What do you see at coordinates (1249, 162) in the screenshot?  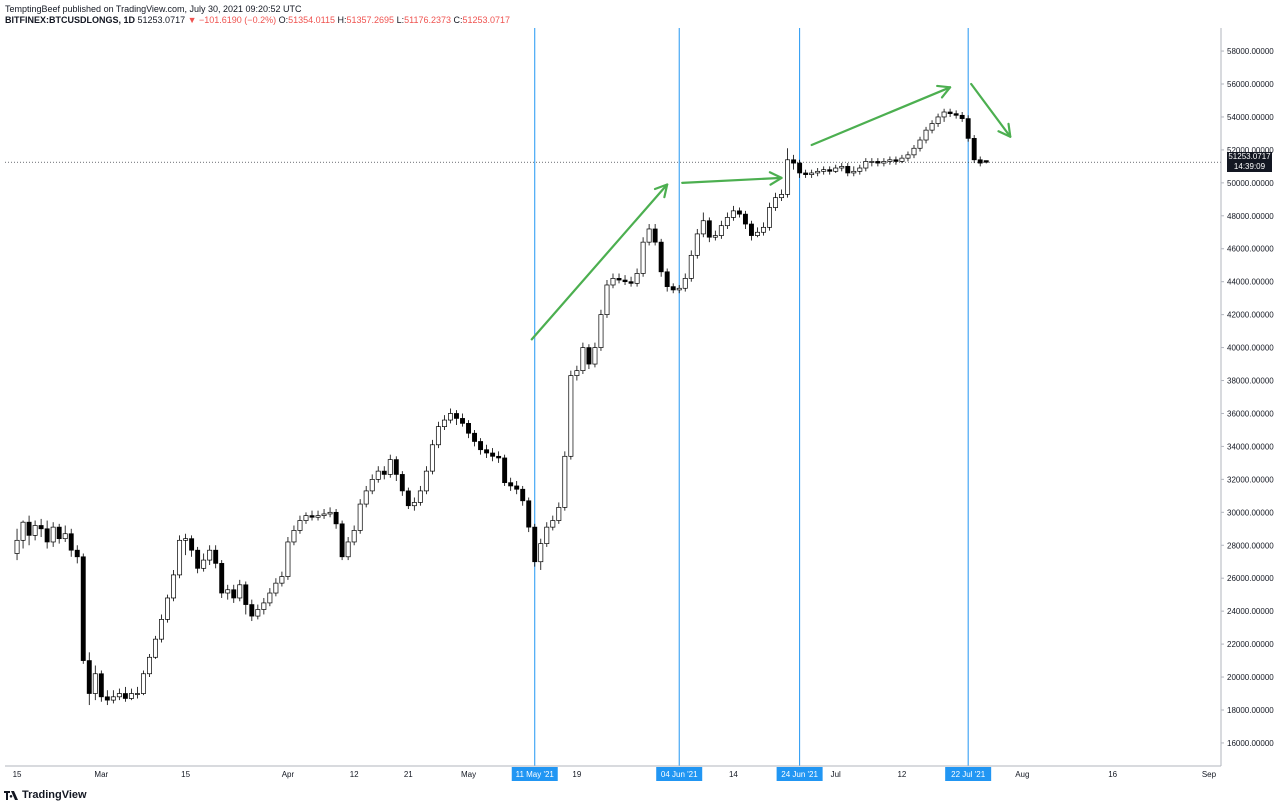 I see `last-price-tag: 51253.0717 14:39:09` at bounding box center [1249, 162].